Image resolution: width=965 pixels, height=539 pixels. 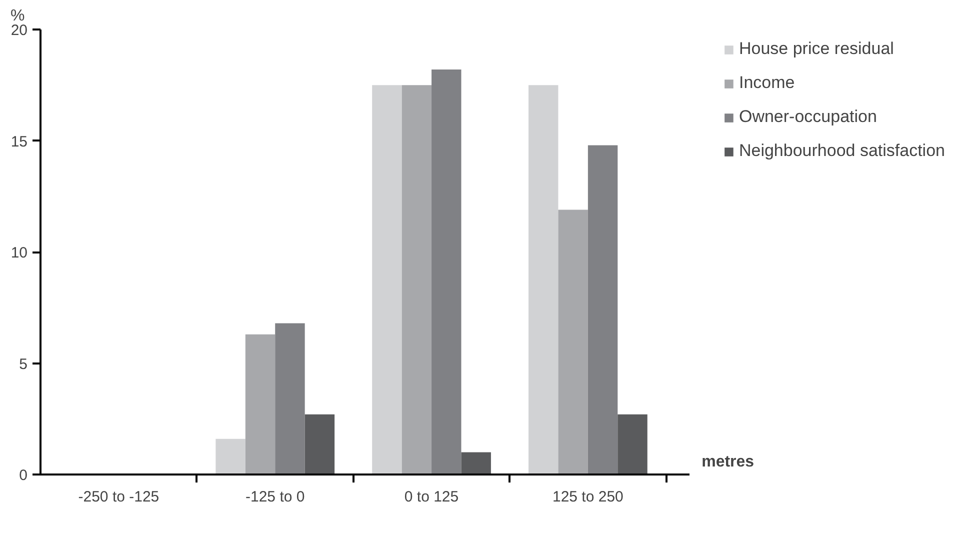 I want to click on y-tick-label: 5, so click(x=23, y=364).